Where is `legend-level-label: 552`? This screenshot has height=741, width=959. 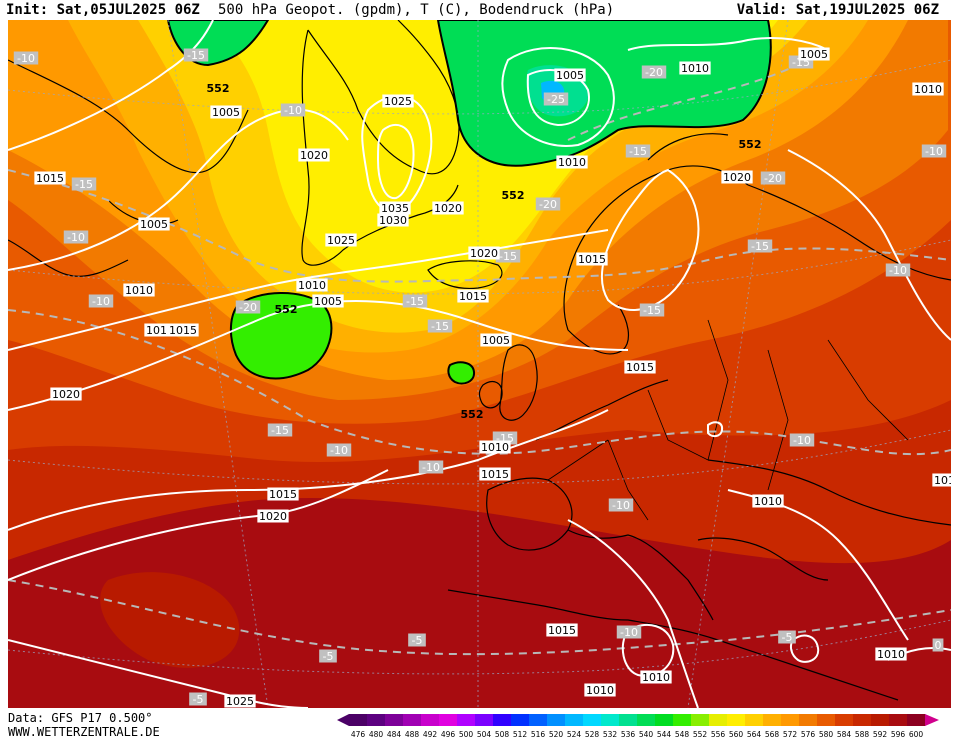
legend-level-label: 552 is located at coordinates (700, 734).